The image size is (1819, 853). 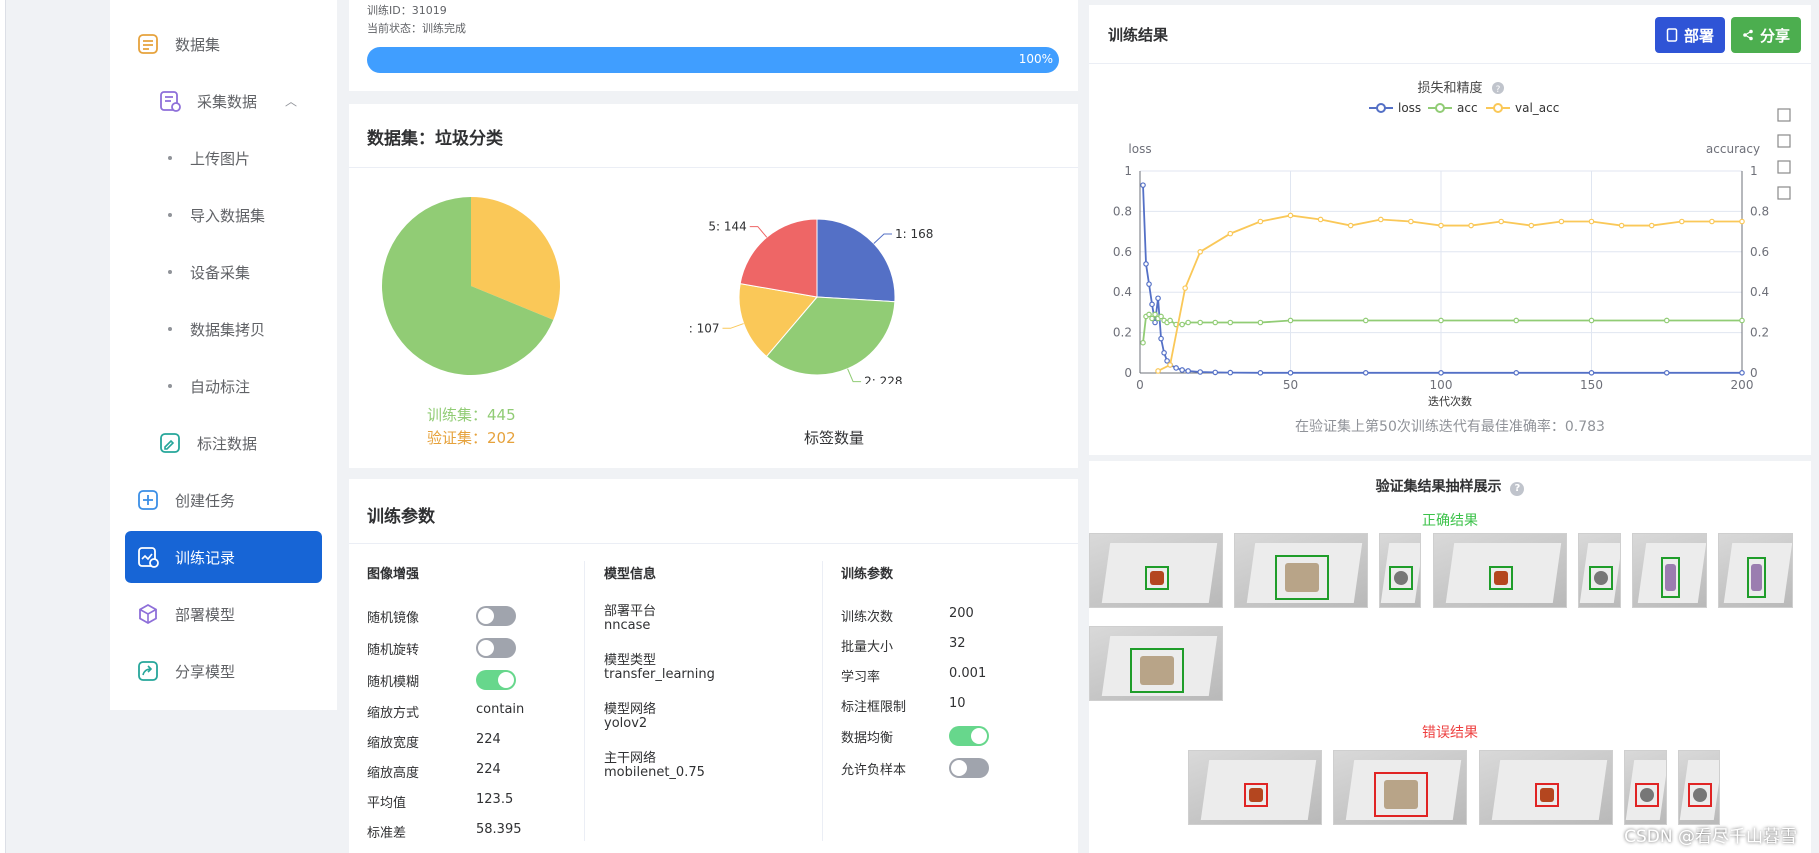 I want to click on param-label: 随机镜像, so click(x=393, y=618).